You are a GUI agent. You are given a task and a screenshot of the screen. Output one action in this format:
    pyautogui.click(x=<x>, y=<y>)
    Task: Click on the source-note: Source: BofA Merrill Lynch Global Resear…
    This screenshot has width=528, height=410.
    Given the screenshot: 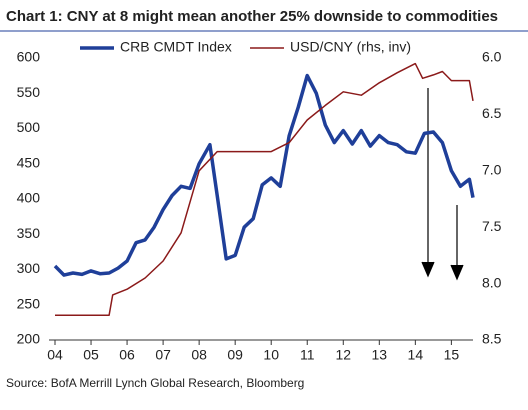 What is the action you would take?
    pyautogui.click(x=155, y=383)
    